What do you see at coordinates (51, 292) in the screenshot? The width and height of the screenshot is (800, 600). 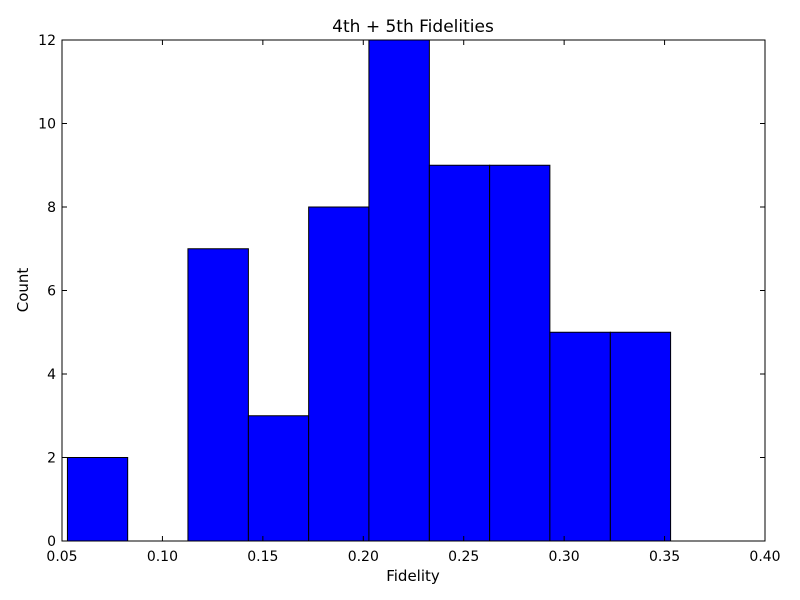 I see `y-tick-label-3: 6` at bounding box center [51, 292].